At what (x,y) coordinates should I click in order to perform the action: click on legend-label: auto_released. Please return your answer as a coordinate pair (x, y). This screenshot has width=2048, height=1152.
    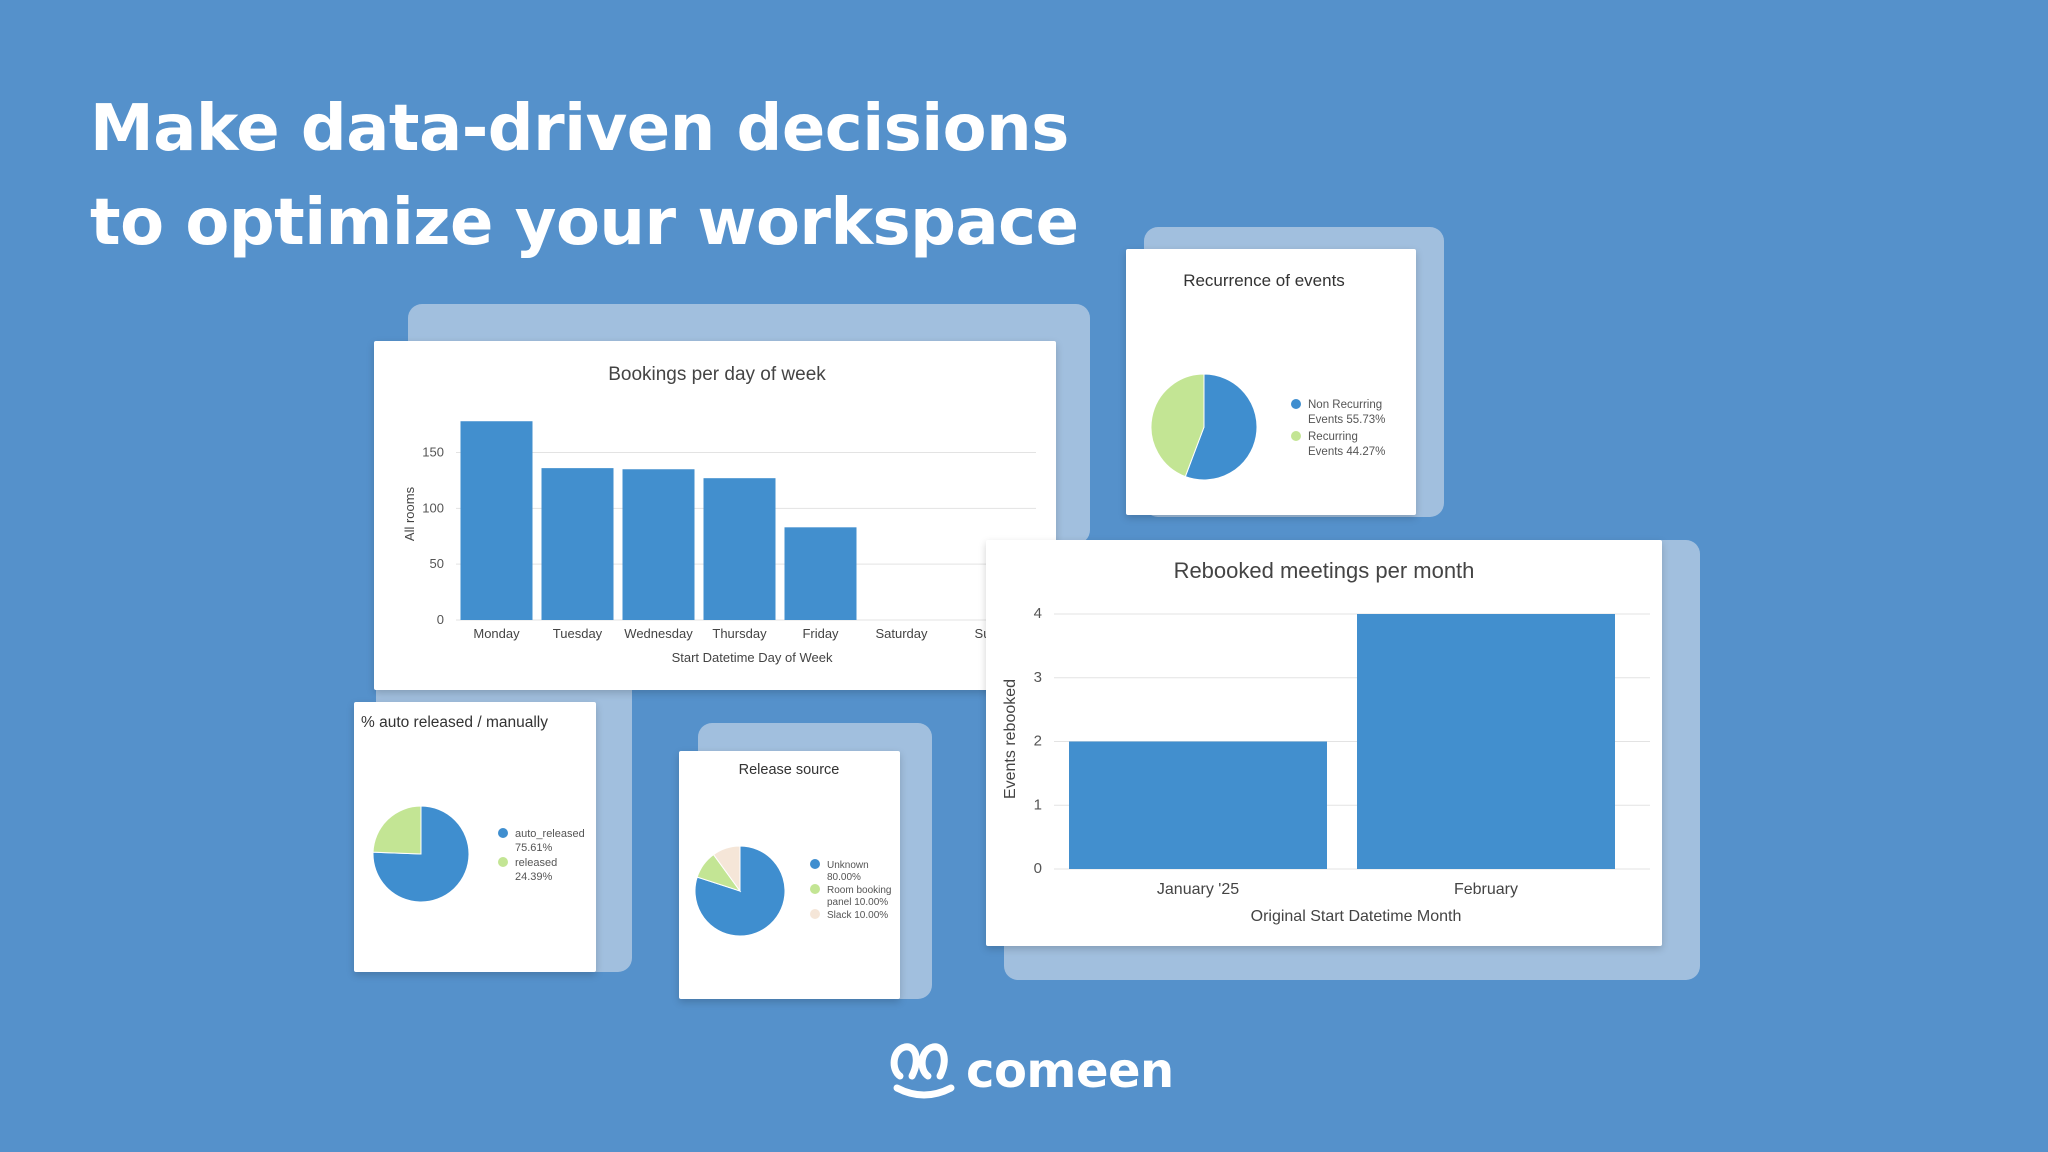
    Looking at the image, I should click on (550, 834).